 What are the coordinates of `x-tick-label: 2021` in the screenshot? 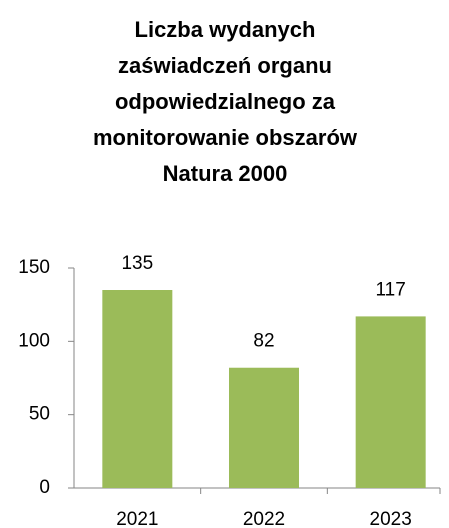 It's located at (137, 518).